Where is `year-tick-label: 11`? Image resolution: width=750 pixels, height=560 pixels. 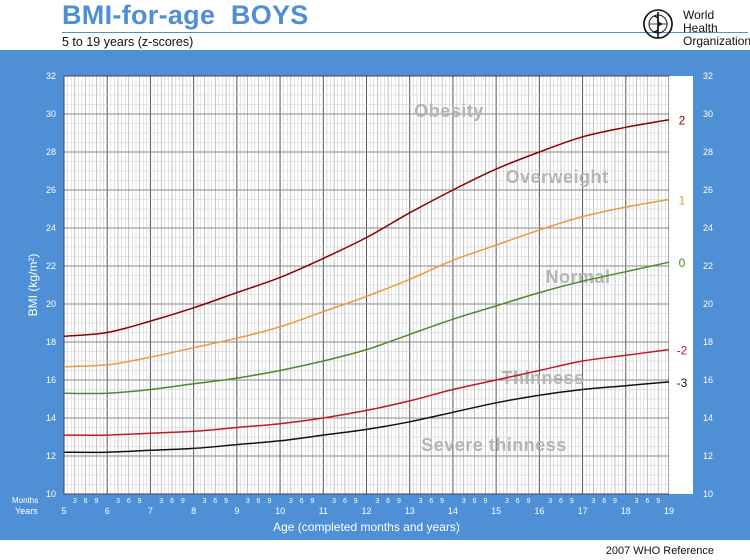 year-tick-label: 11 is located at coordinates (323, 511).